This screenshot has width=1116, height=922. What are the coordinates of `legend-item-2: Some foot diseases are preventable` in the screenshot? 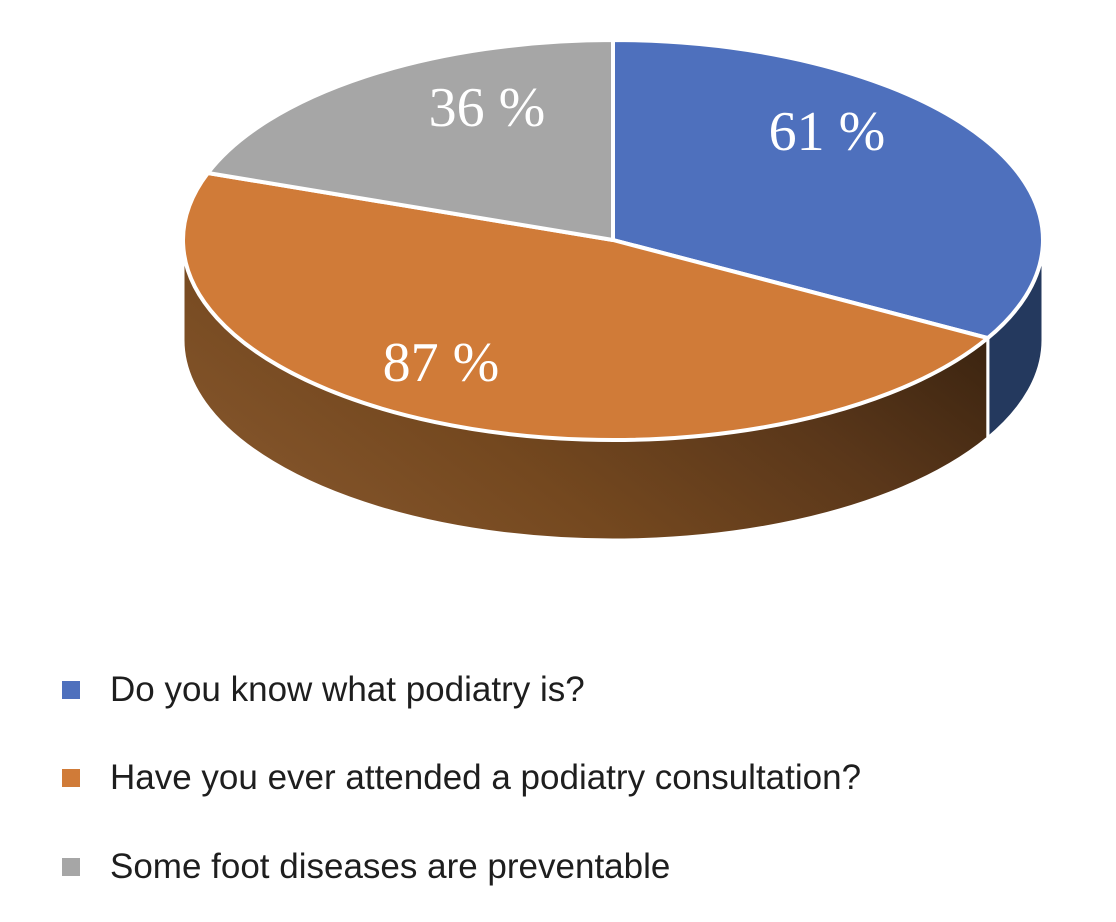 It's located at (366, 867).